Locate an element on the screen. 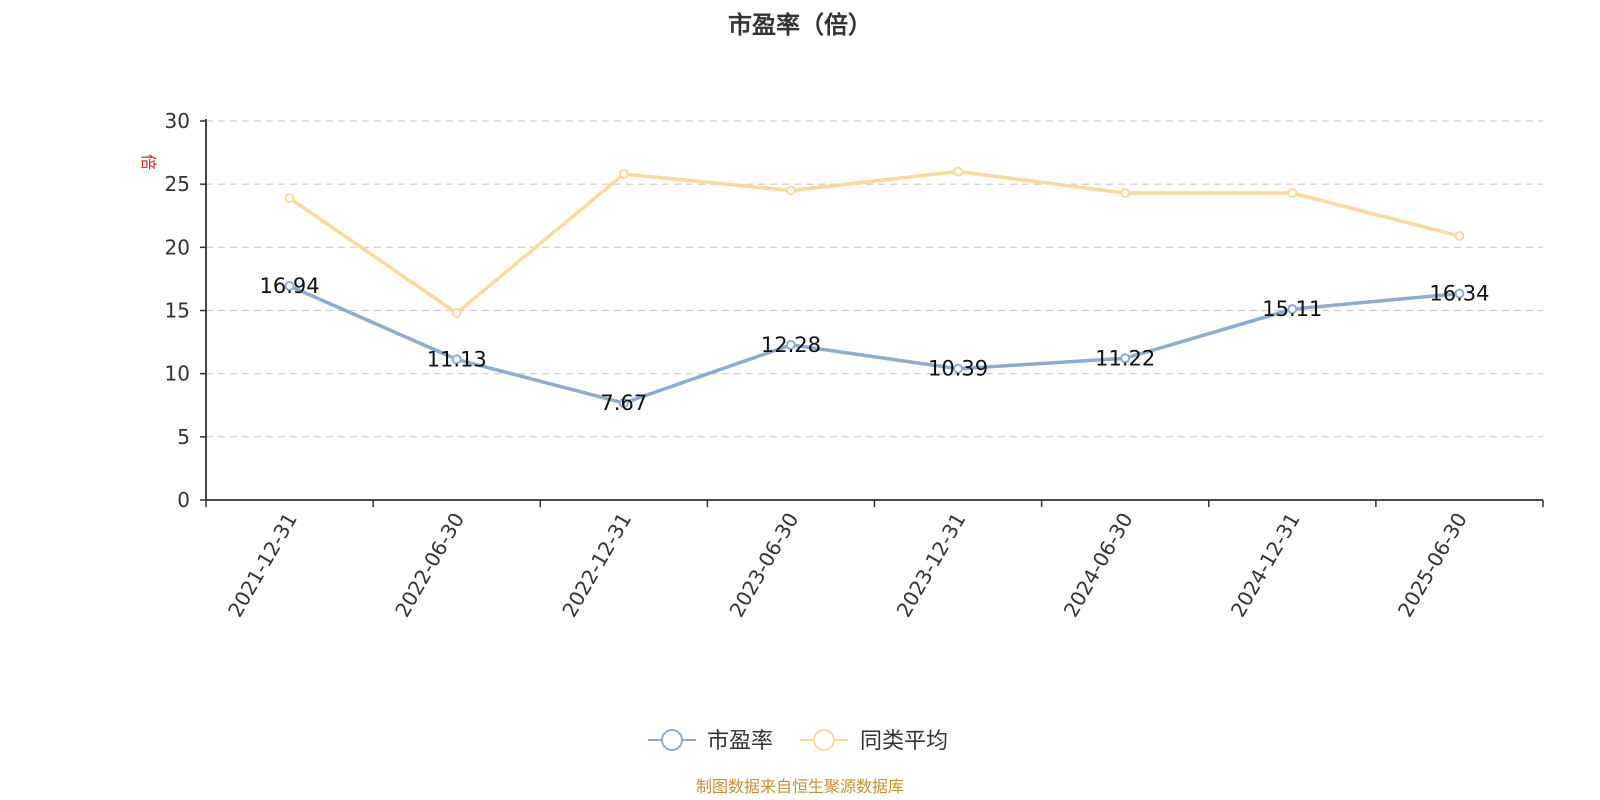 The height and width of the screenshot is (800, 1600). data-label: 11.13 is located at coordinates (457, 359).